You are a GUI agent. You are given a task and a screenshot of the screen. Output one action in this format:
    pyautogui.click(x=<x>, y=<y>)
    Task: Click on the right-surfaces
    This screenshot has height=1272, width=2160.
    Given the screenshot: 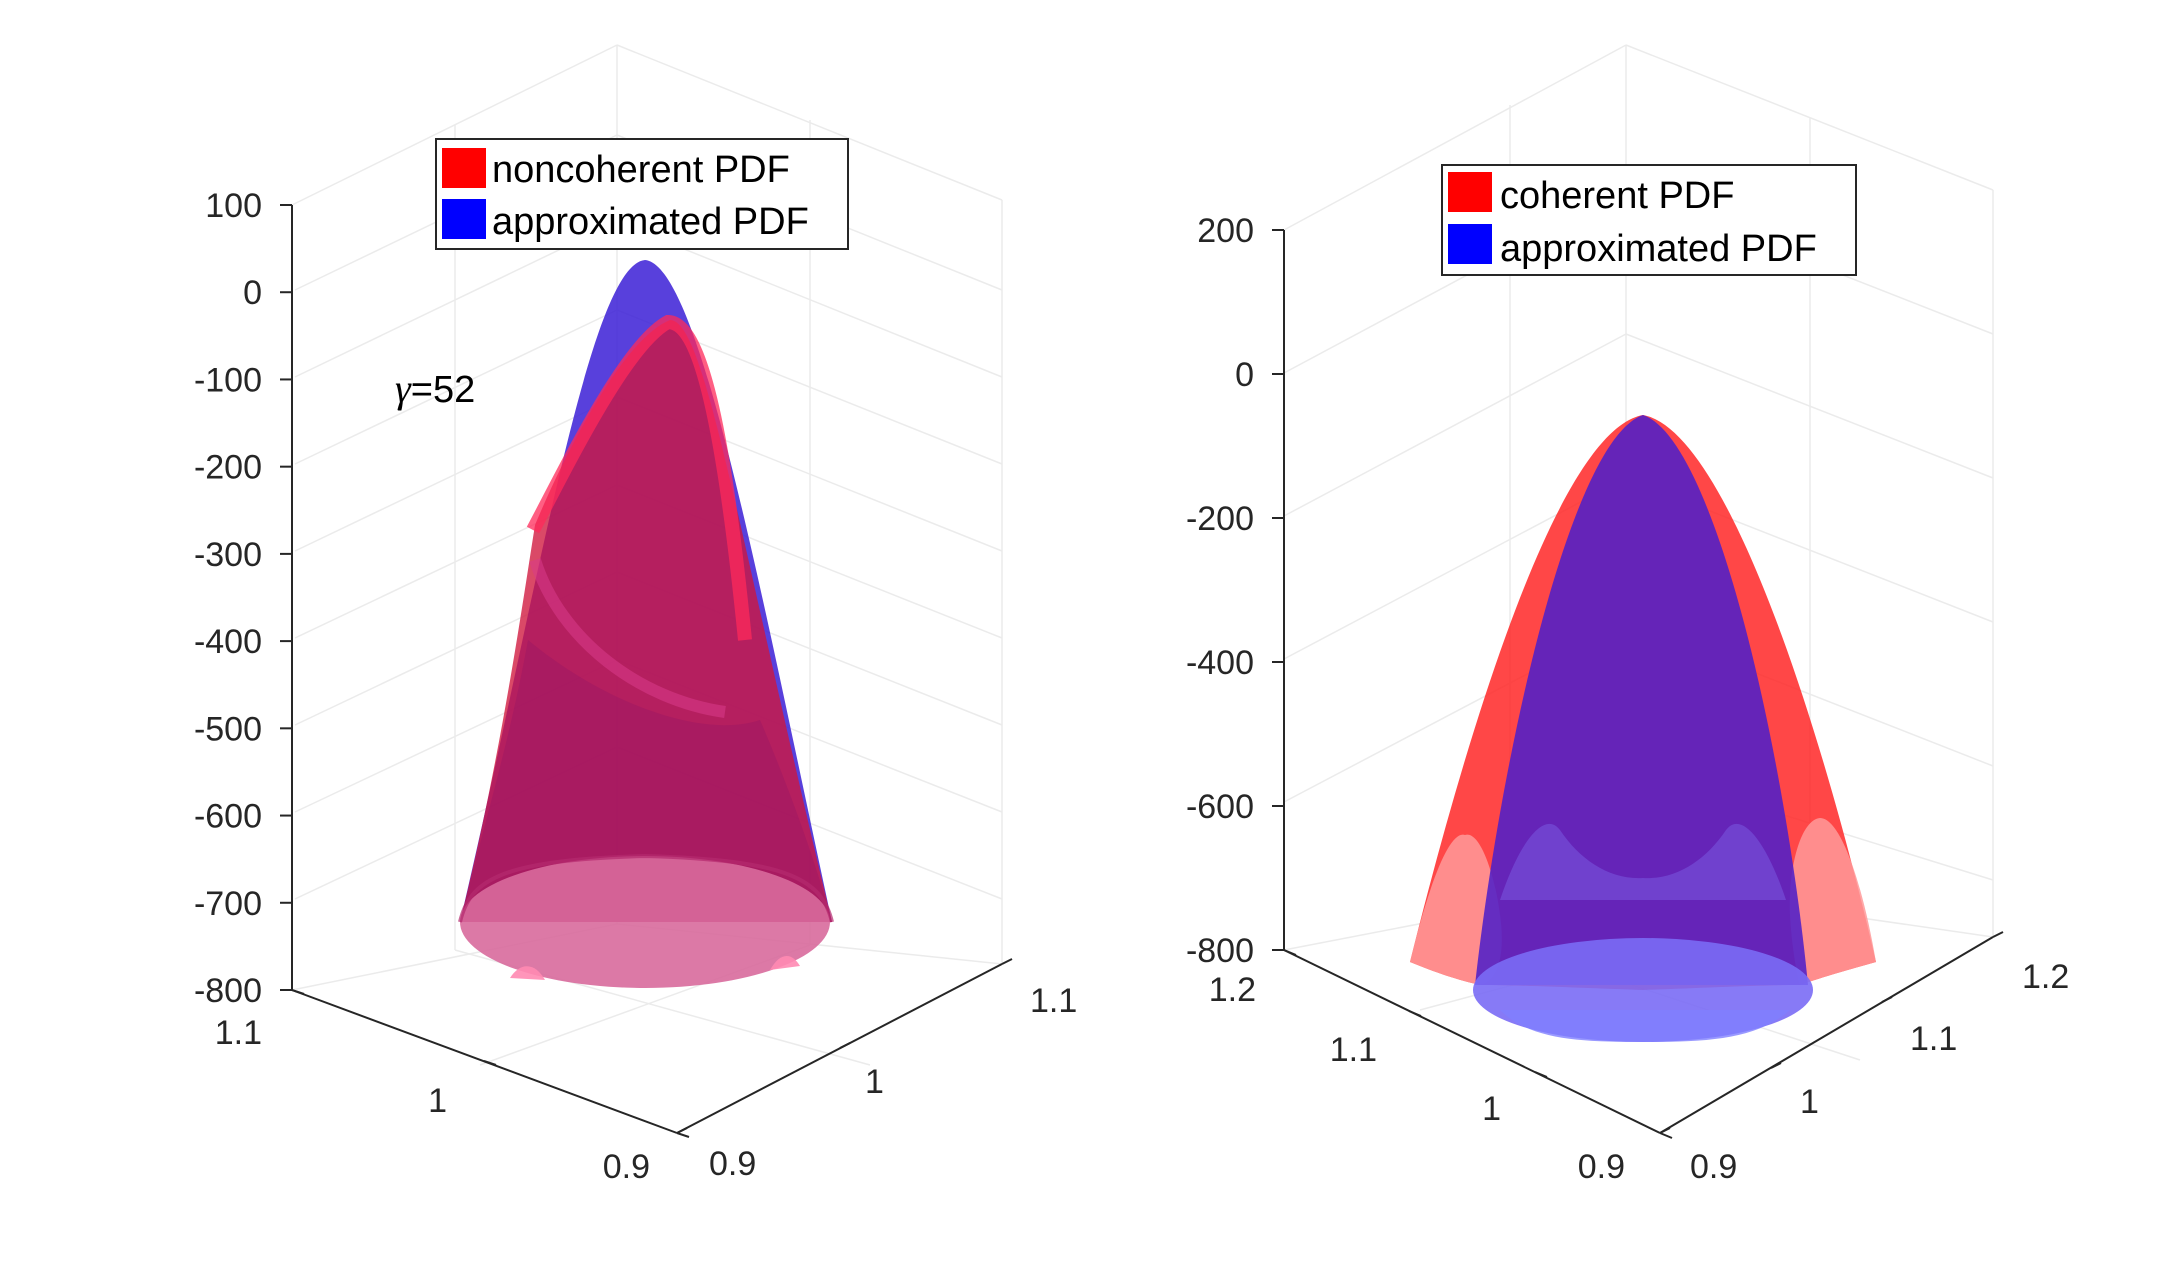 What is the action you would take?
    pyautogui.click(x=1643, y=728)
    